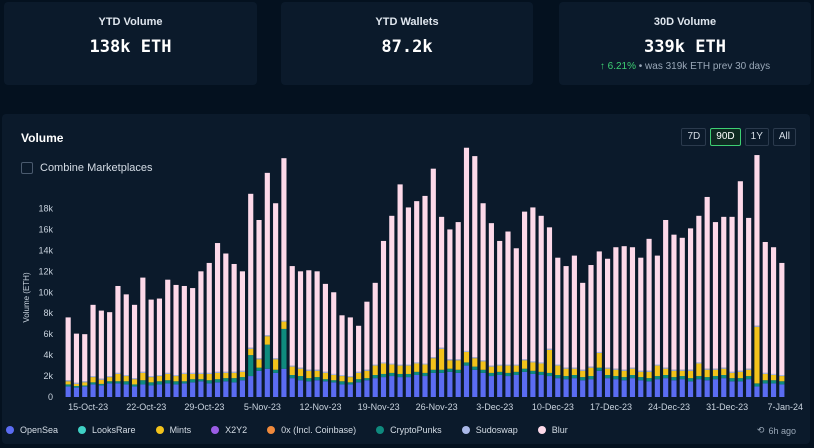 The width and height of the screenshot is (814, 448). Describe the element at coordinates (409, 430) in the screenshot. I see `legend-item-cryptopunks: CryptoPunks` at that location.